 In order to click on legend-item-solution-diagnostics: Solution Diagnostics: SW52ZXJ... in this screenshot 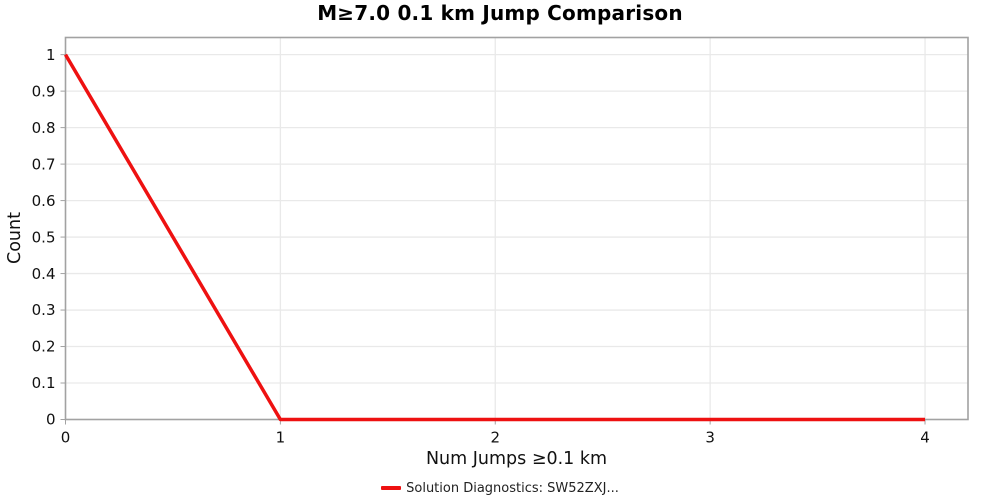, I will do `click(500, 488)`.